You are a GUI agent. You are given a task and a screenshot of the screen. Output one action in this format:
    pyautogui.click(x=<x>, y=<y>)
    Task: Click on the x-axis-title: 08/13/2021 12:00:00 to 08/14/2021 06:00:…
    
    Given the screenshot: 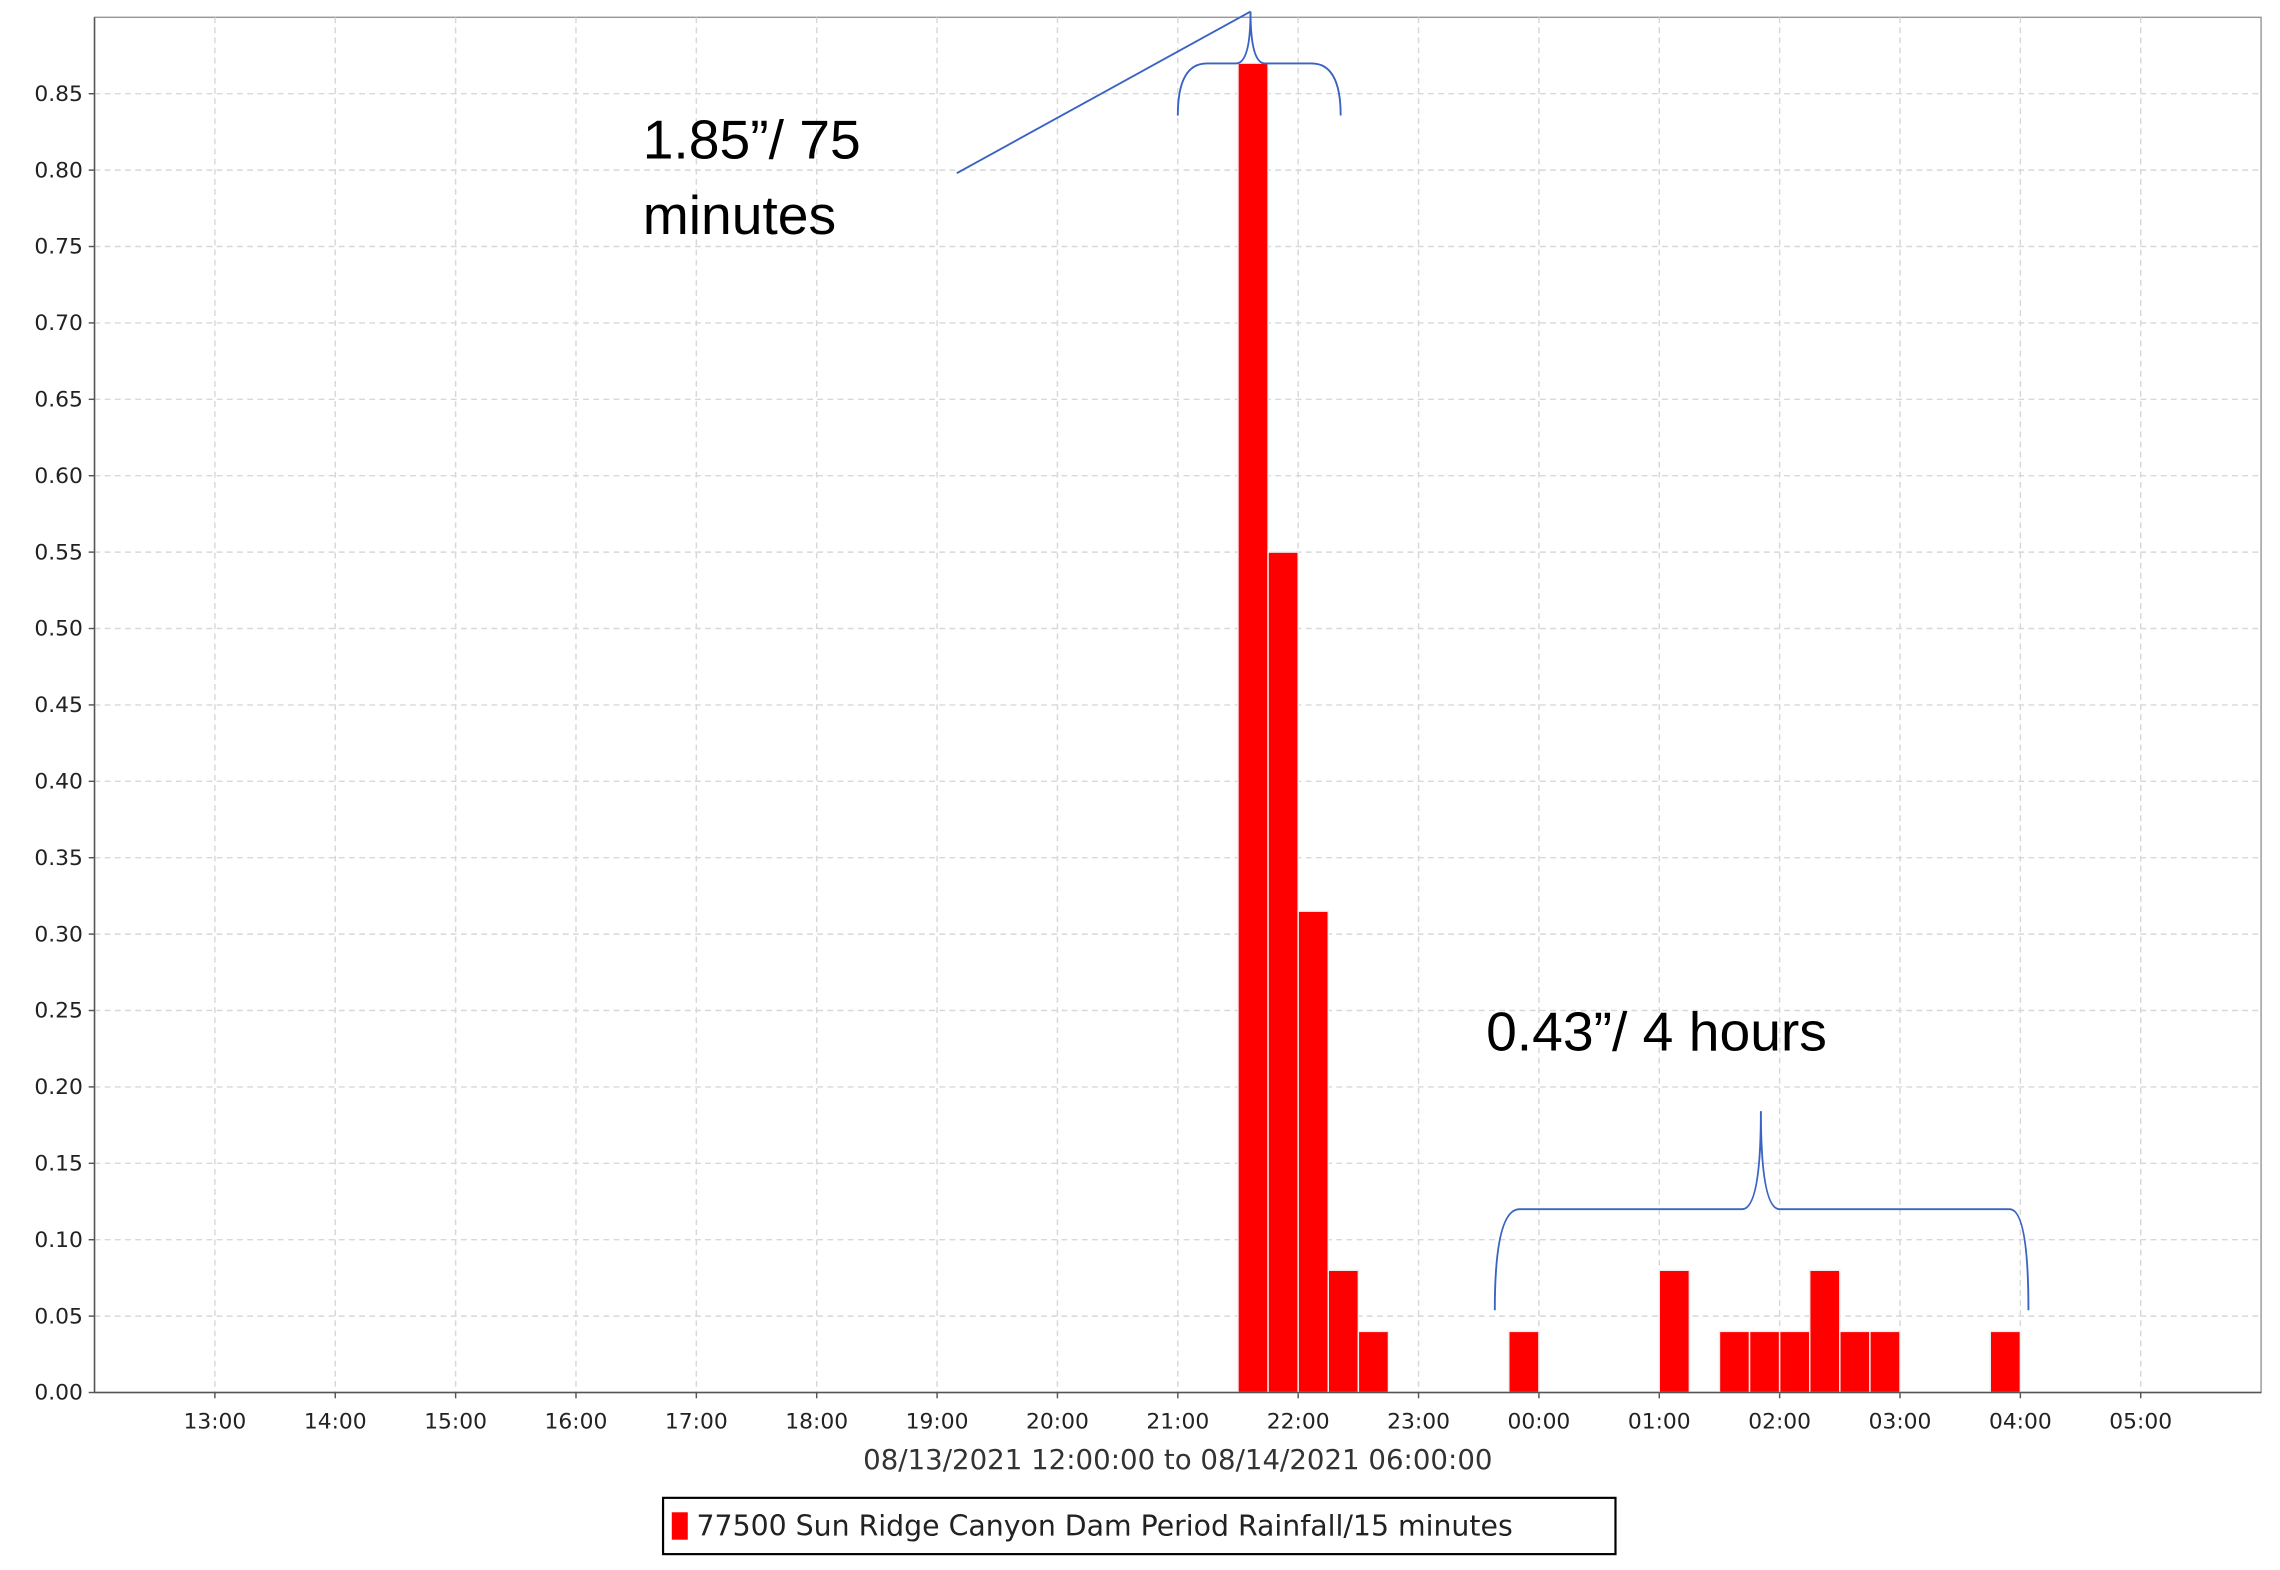 What is the action you would take?
    pyautogui.click(x=1177, y=1460)
    